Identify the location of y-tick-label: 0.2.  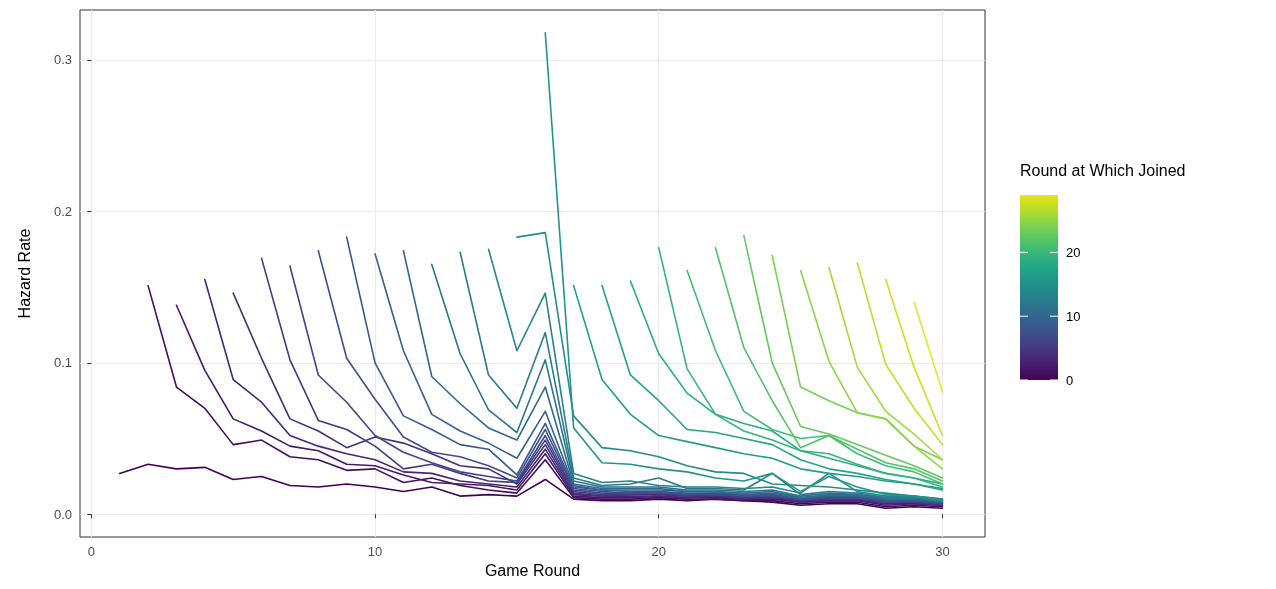
(62, 211).